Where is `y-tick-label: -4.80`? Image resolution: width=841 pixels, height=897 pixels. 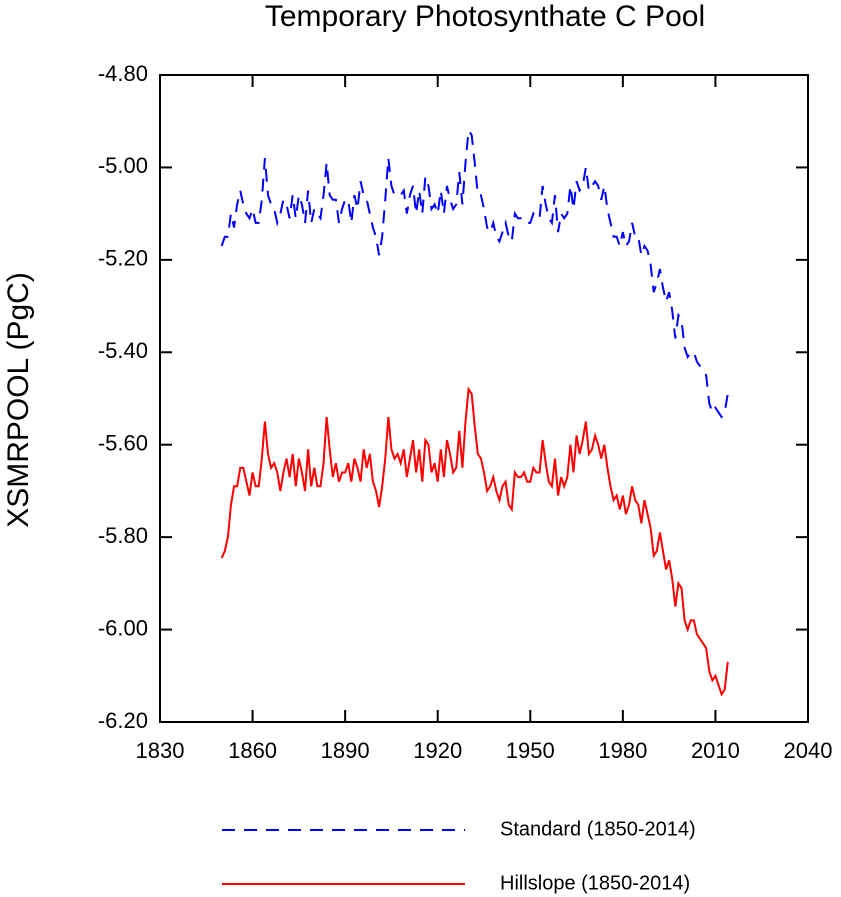
y-tick-label: -4.80 is located at coordinates (123, 73).